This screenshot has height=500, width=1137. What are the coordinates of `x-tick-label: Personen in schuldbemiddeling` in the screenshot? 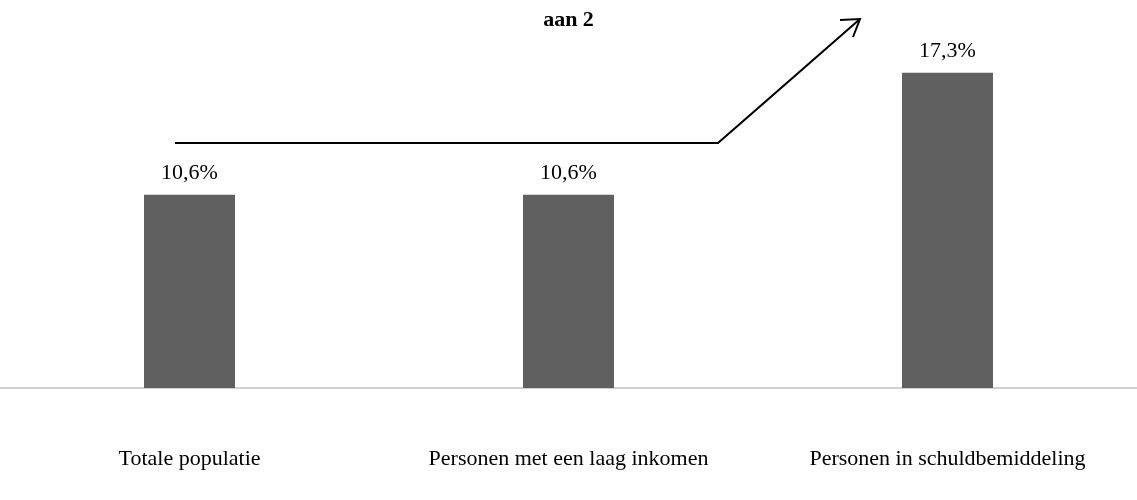 It's located at (947, 457).